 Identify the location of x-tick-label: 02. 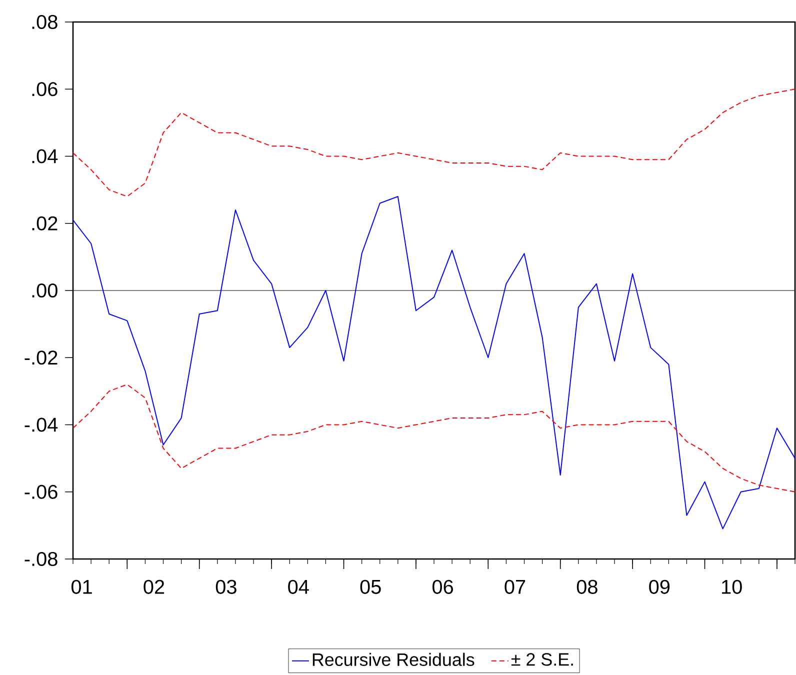
(154, 587).